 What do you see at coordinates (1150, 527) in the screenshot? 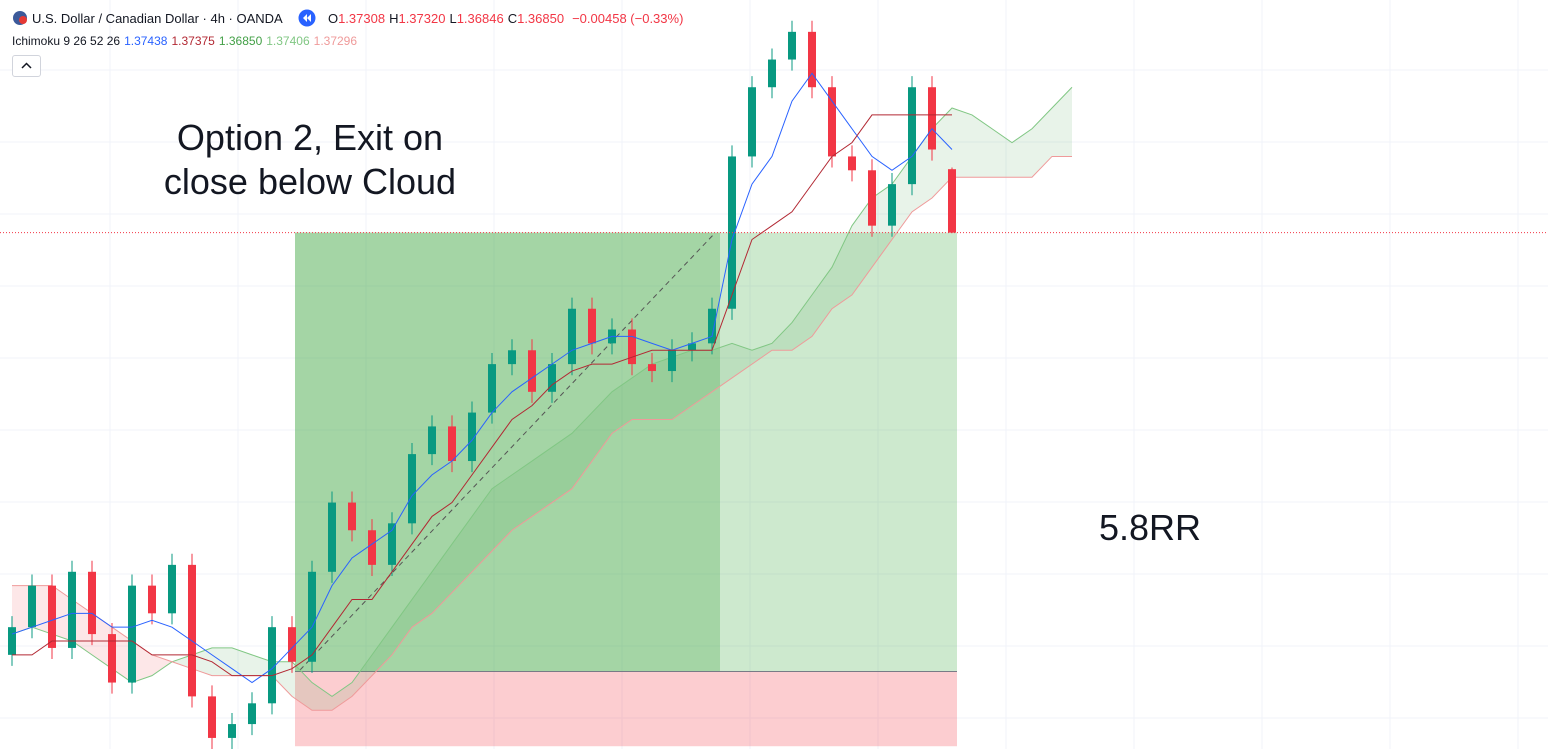
I see `annotation: 5.8RR` at bounding box center [1150, 527].